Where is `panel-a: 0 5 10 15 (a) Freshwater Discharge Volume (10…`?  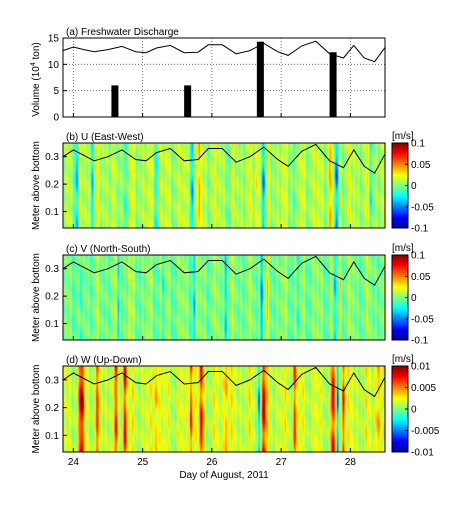 panel-a: 0 5 10 15 (a) Freshwater Discharge Volume (10… is located at coordinates (208, 75).